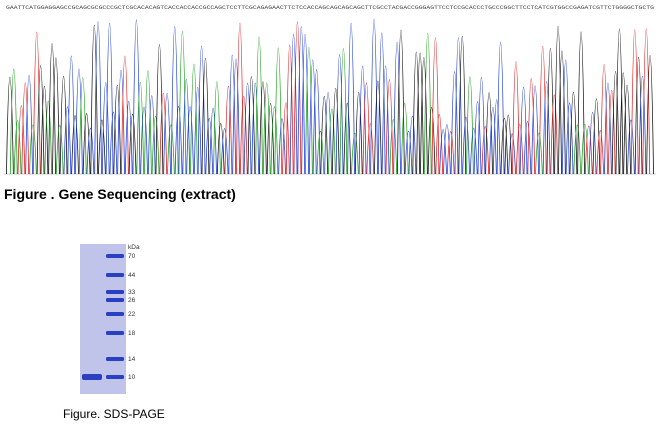  What do you see at coordinates (132, 377) in the screenshot?
I see `marker-label: 10` at bounding box center [132, 377].